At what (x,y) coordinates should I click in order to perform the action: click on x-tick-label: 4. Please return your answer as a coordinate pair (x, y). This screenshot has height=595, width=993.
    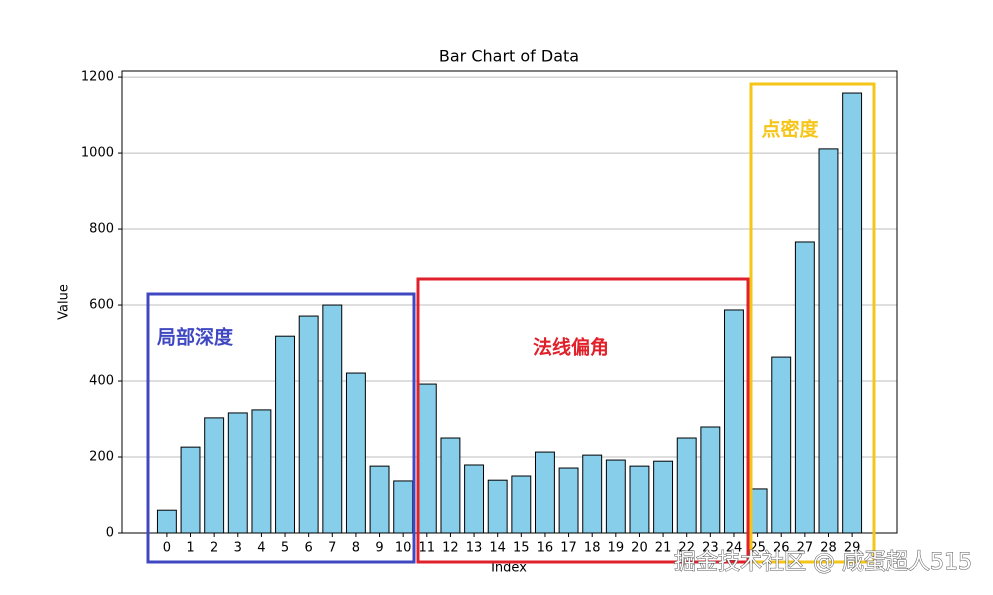
    Looking at the image, I should click on (261, 548).